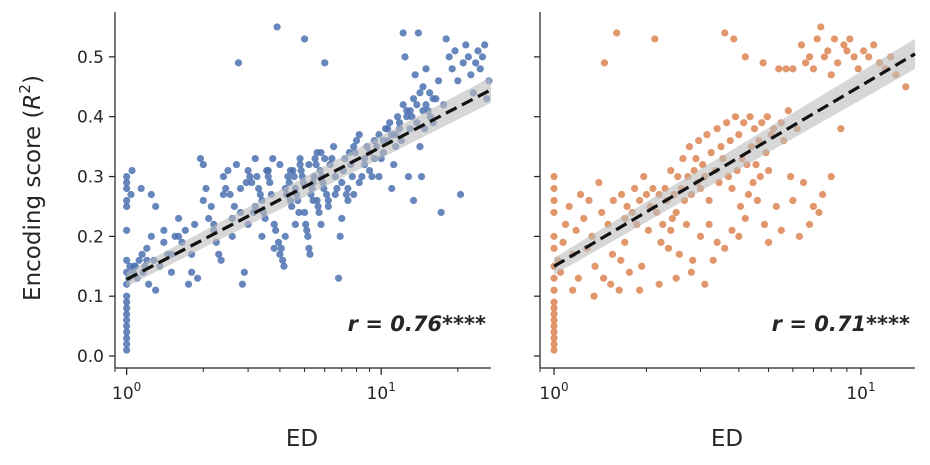 This screenshot has width=930, height=465. What do you see at coordinates (90, 58) in the screenshot?
I see `y-tick-label: 0.5` at bounding box center [90, 58].